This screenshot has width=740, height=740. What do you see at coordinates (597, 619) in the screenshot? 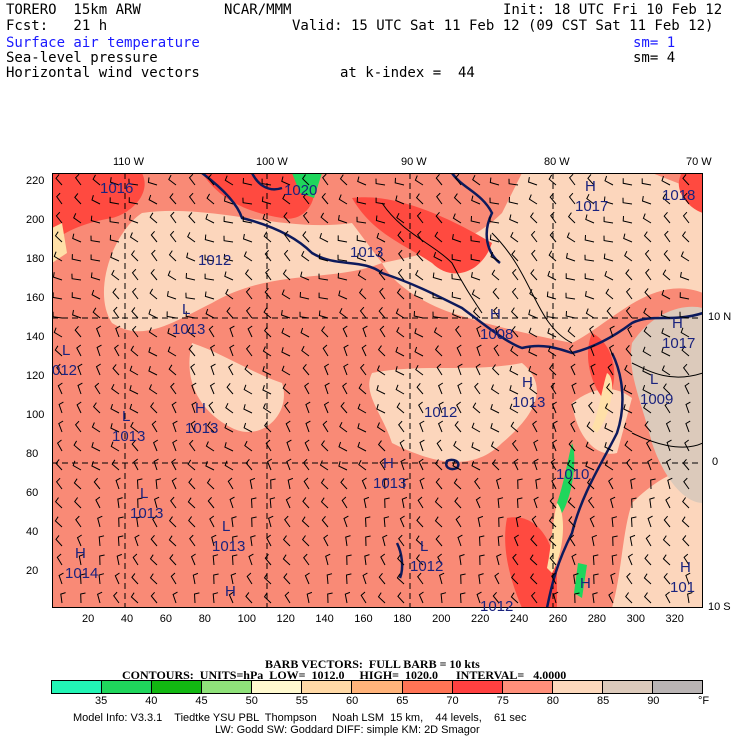
I see `x-tick-label: 280` at bounding box center [597, 619].